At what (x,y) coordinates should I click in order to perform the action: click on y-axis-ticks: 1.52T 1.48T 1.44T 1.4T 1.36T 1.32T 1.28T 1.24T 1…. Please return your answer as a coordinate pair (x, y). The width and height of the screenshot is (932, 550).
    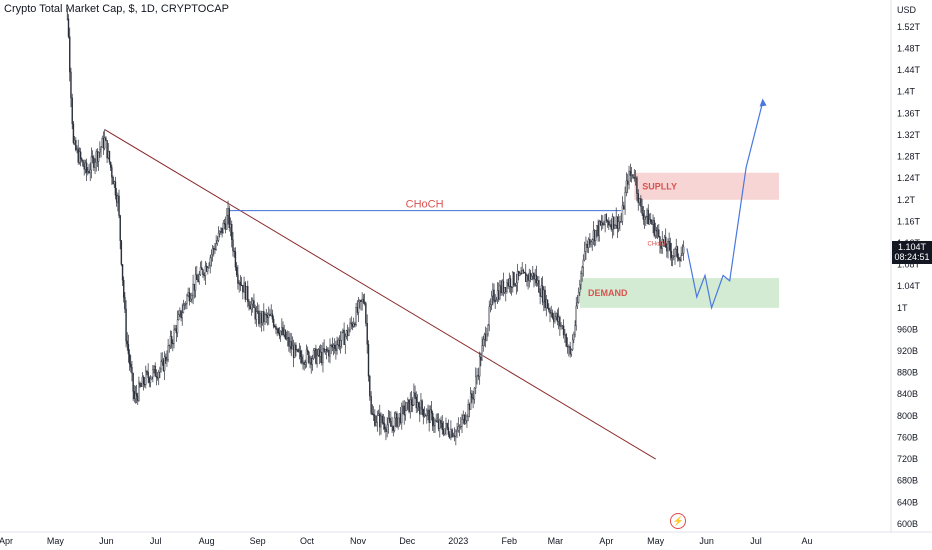
    Looking at the image, I should click on (909, 275).